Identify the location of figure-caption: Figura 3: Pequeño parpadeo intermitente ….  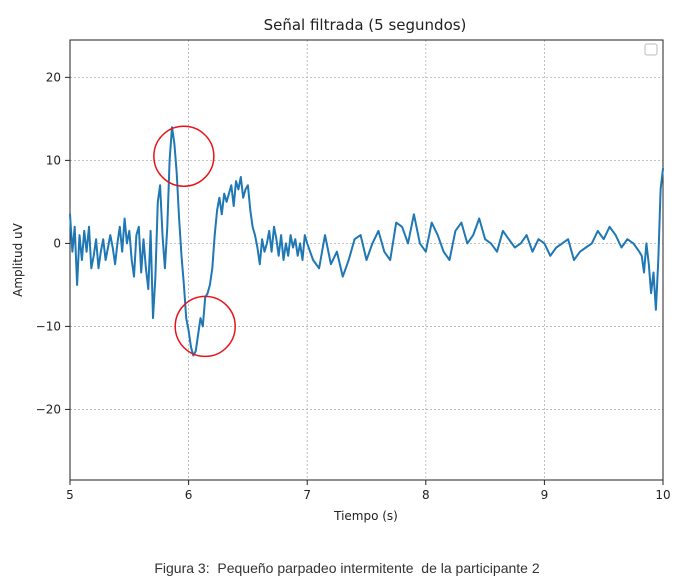
(347, 568).